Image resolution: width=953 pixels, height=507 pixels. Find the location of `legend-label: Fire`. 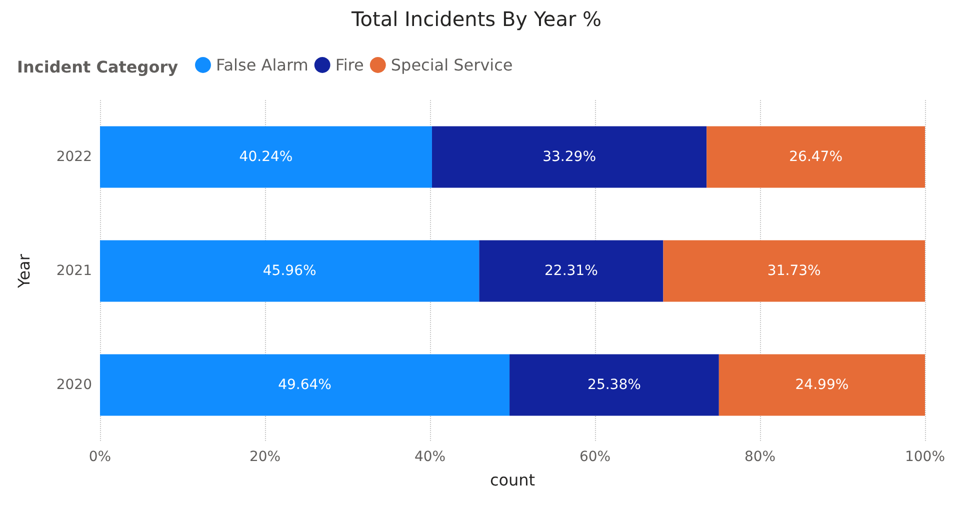

legend-label: Fire is located at coordinates (349, 65).